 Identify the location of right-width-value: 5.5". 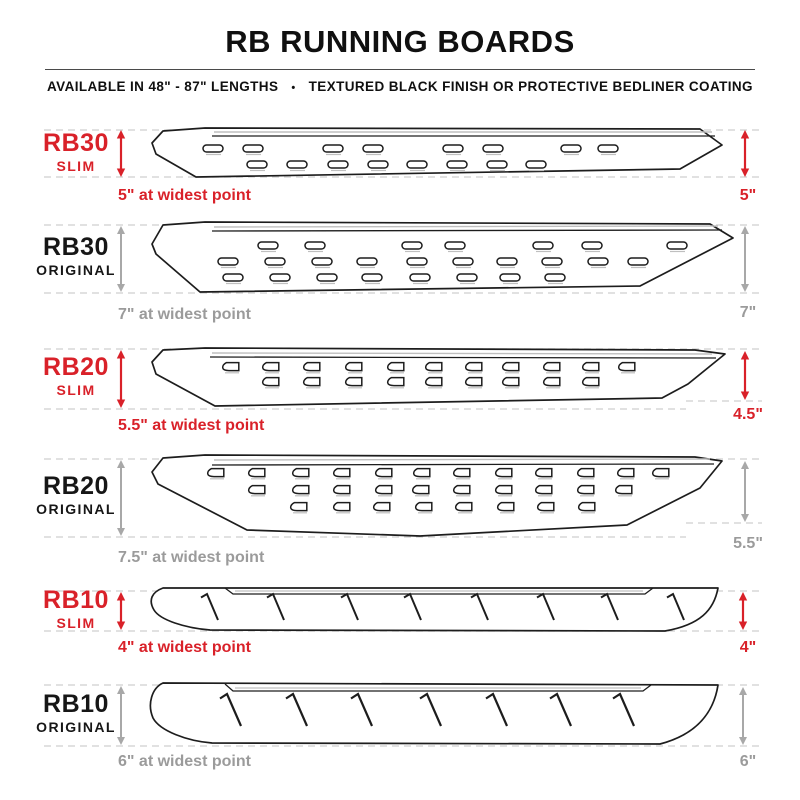
(748, 543).